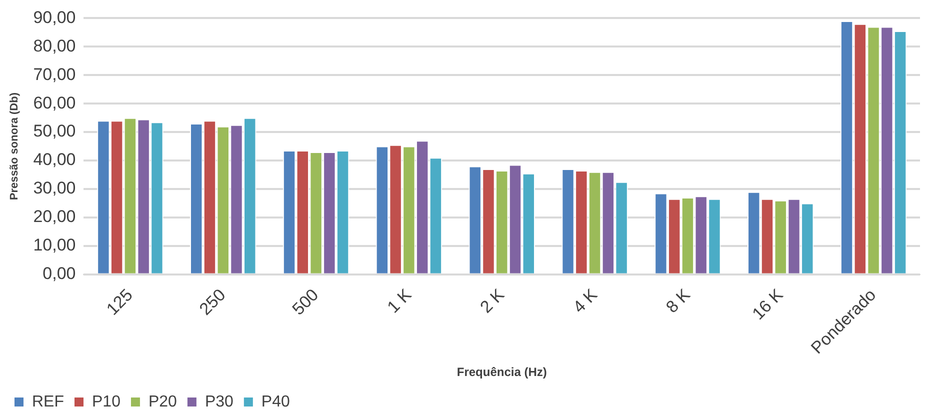  Describe the element at coordinates (305, 302) in the screenshot. I see `x-tick-label: 500` at that location.